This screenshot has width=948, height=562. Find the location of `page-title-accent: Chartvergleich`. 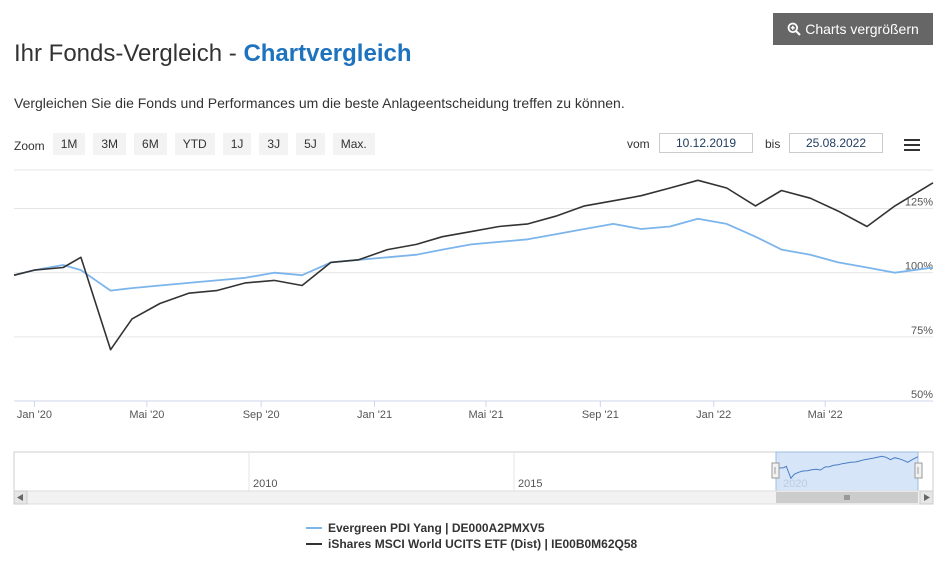

page-title-accent: Chartvergleich is located at coordinates (327, 53).